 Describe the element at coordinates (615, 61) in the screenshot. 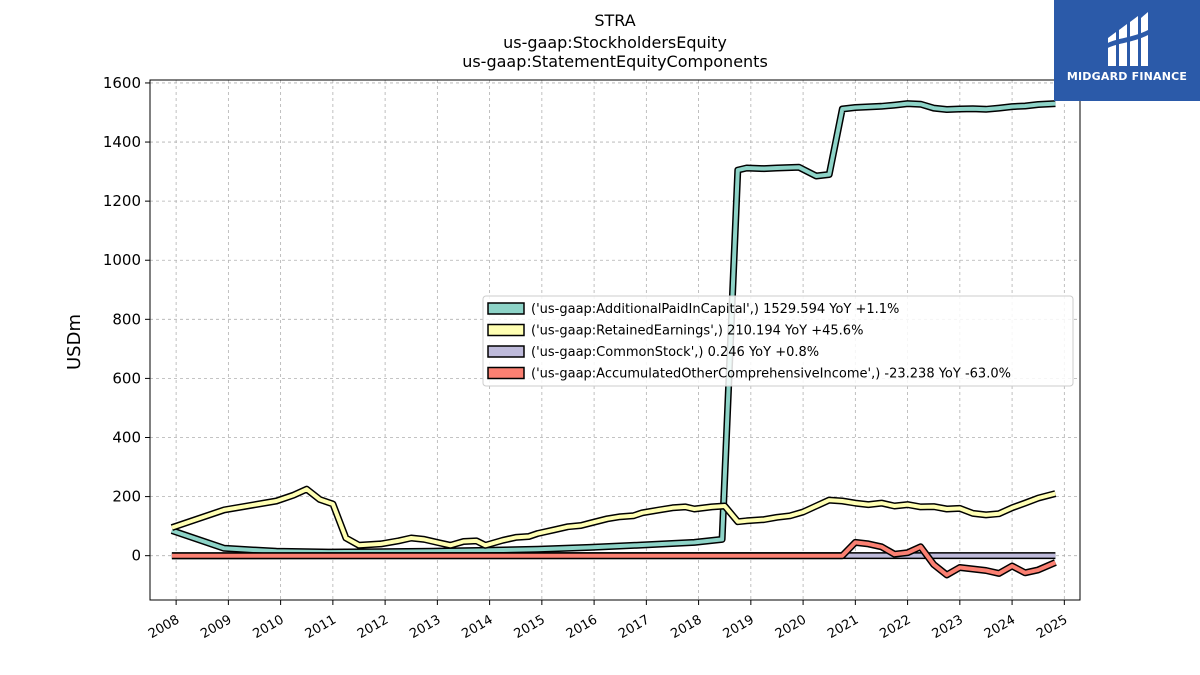

I see `chart-subtitle-2: us-gaap:StatementEquityComponents` at that location.